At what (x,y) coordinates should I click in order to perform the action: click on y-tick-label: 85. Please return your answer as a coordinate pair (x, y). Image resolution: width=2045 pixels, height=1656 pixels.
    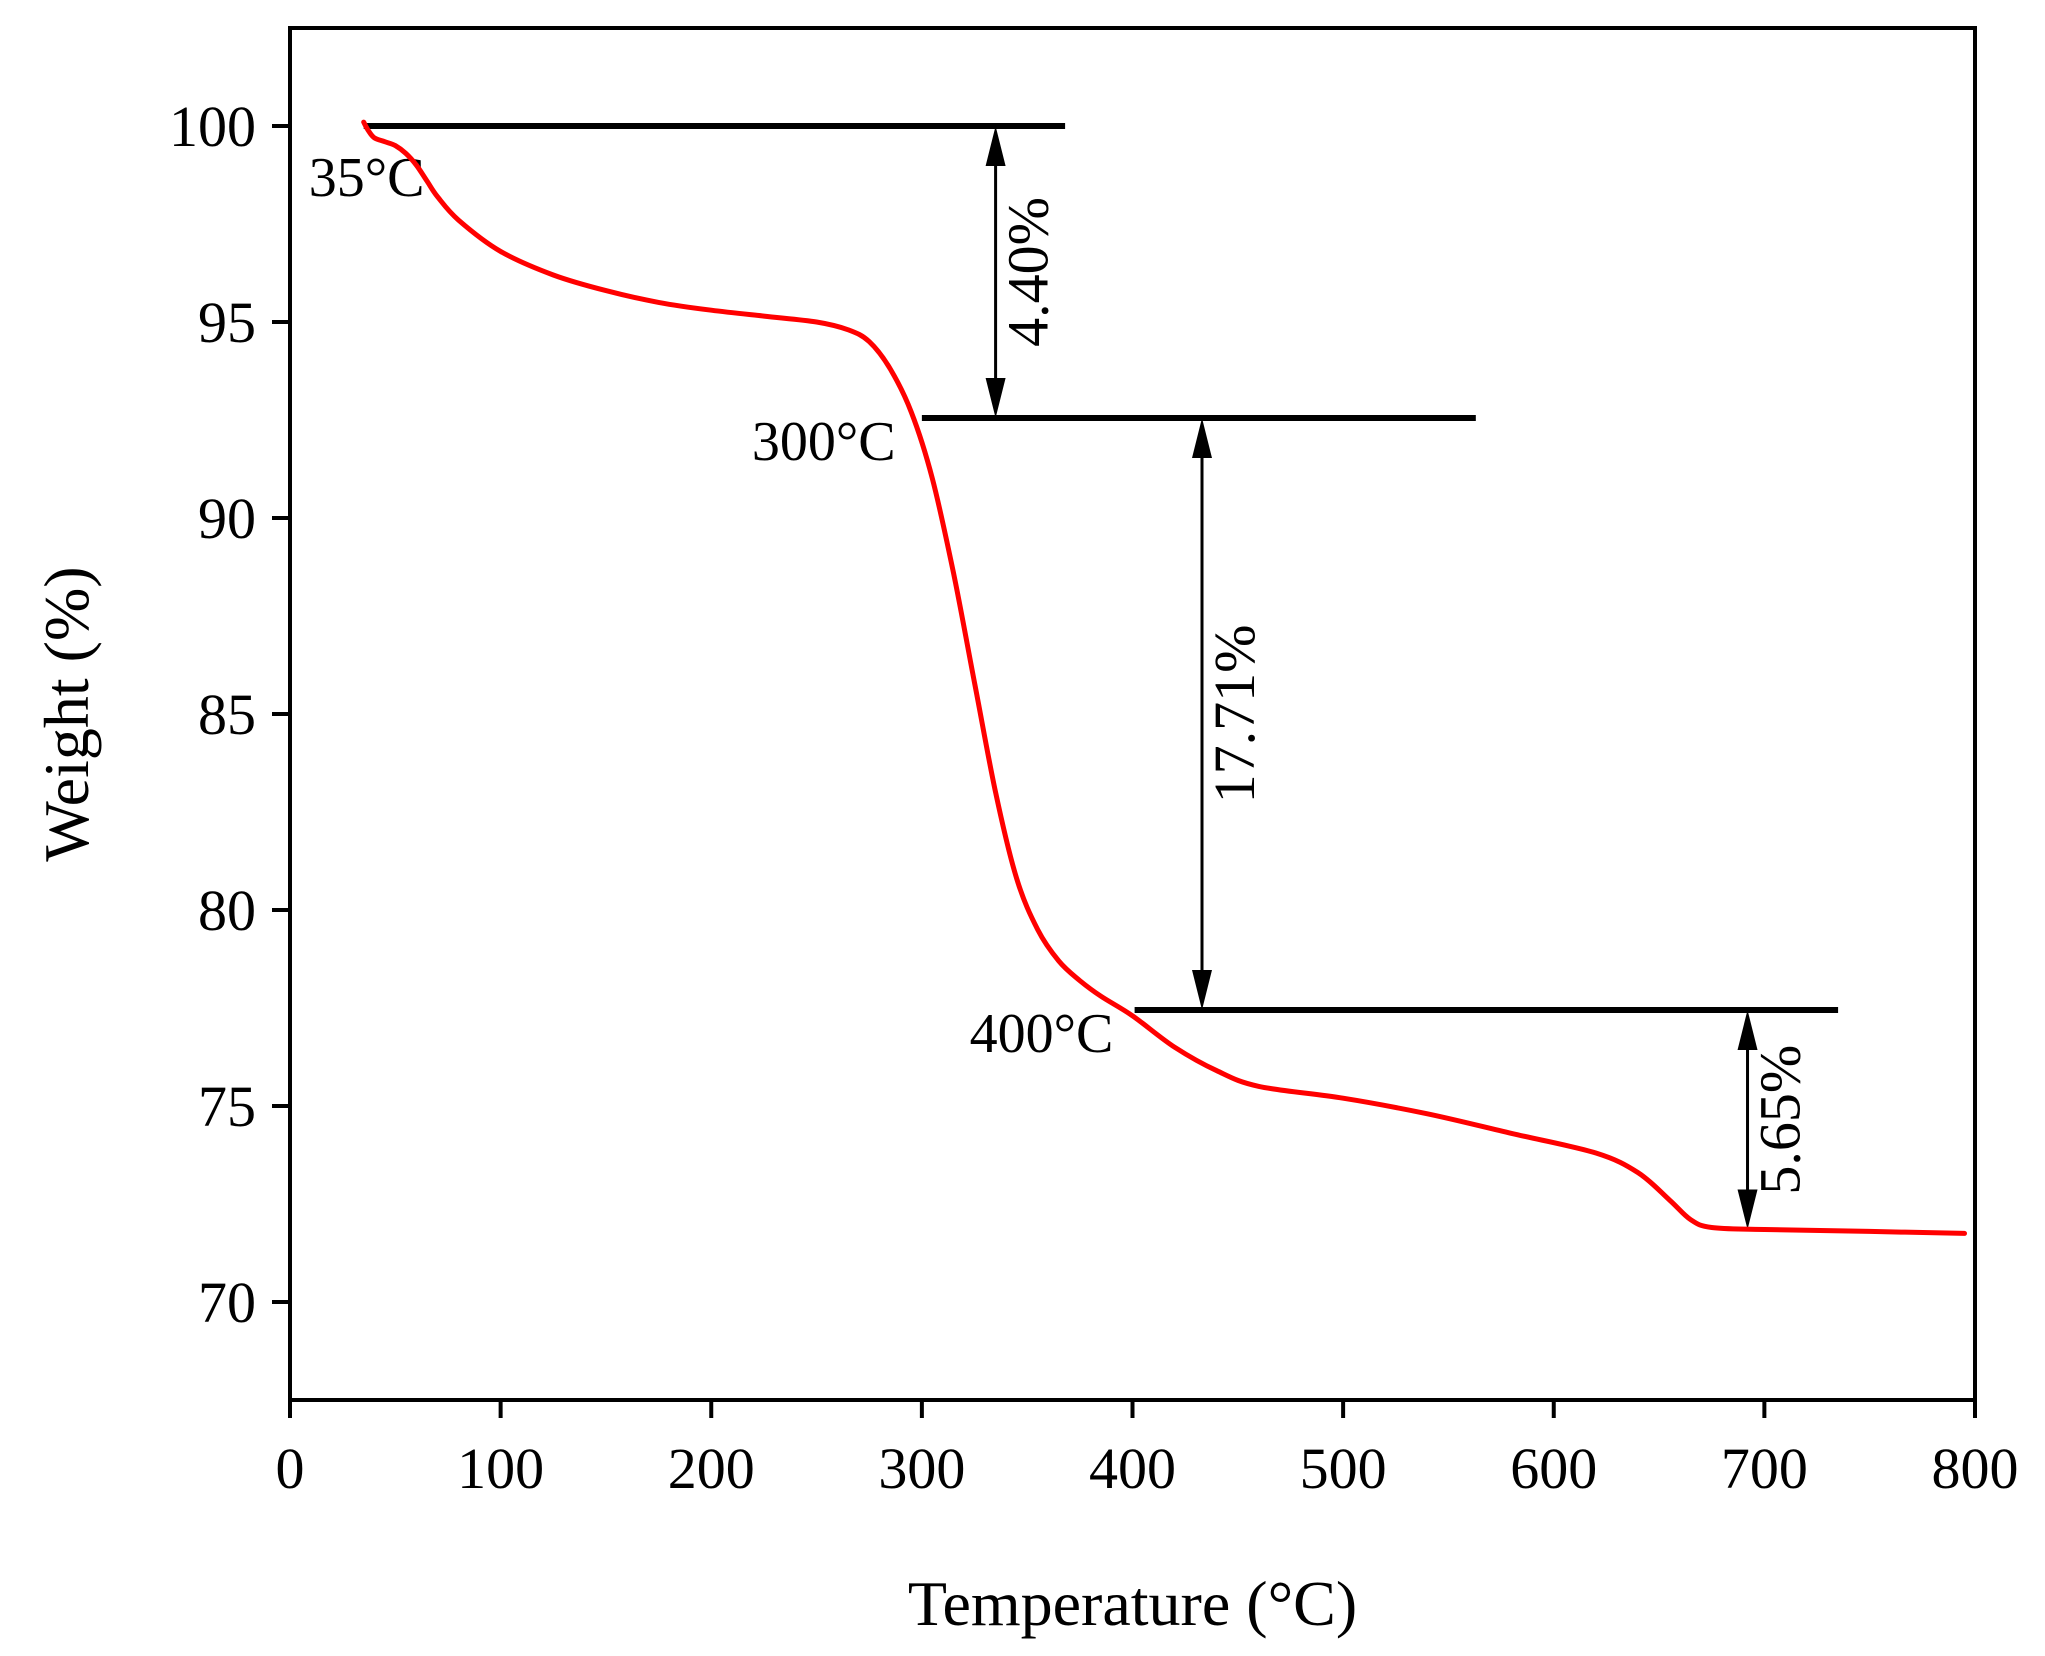
    Looking at the image, I should click on (227, 714).